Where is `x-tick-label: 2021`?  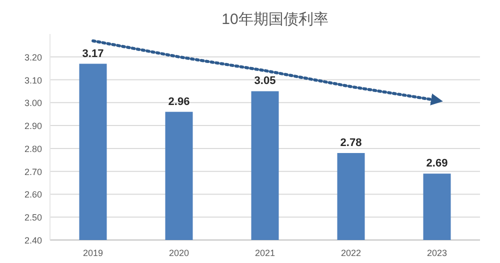 x-tick-label: 2021 is located at coordinates (265, 253).